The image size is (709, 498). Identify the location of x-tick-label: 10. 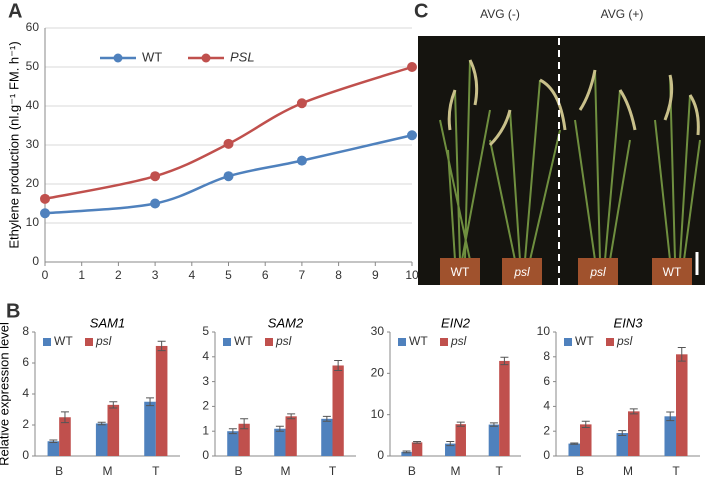
(412, 275).